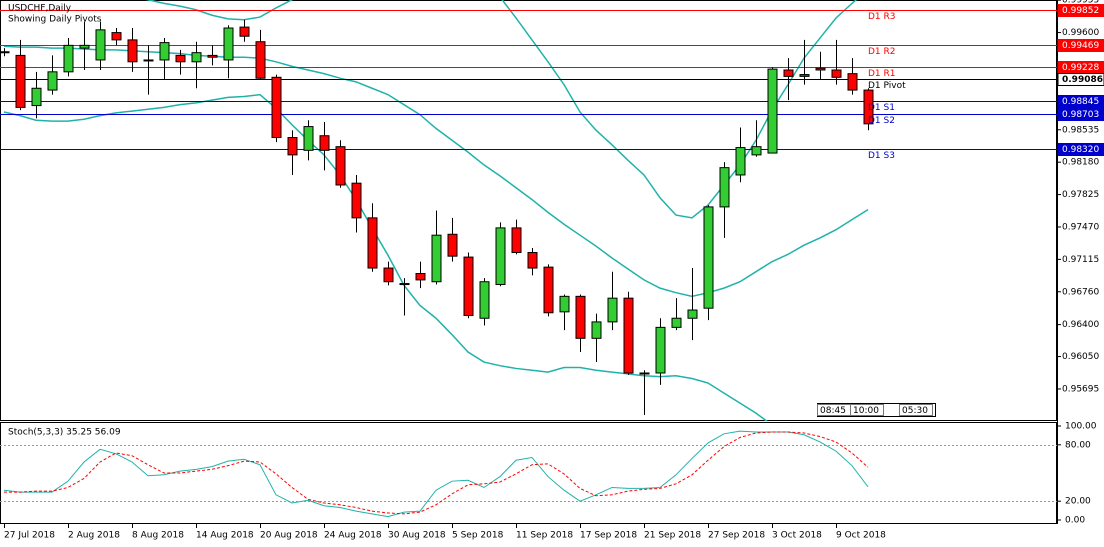  I want to click on y-tick-label: 0.97115, so click(1080, 260).